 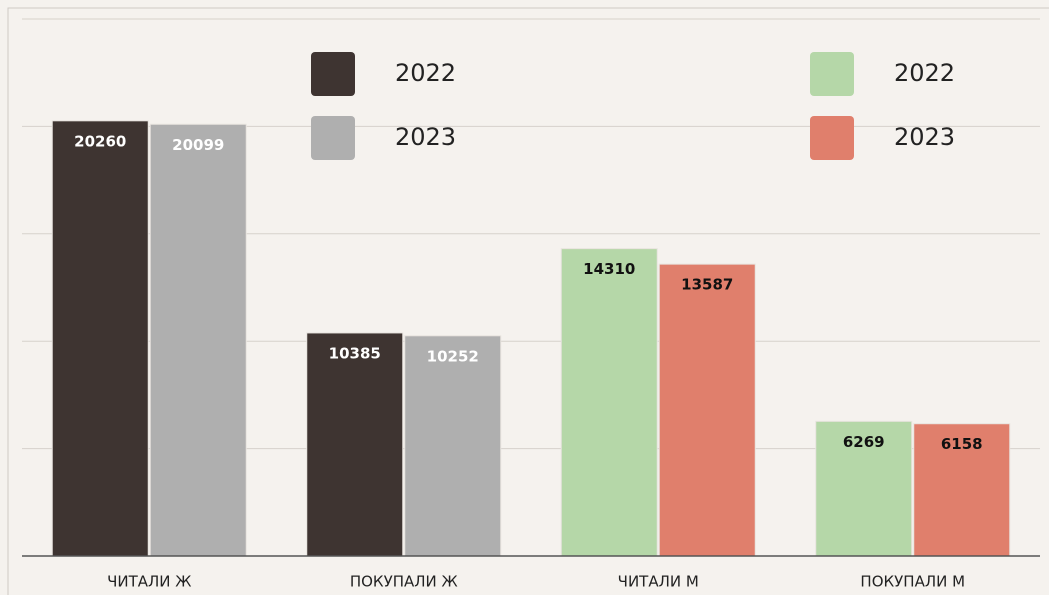 What do you see at coordinates (355, 353) in the screenshot?
I see `data-label: 10385` at bounding box center [355, 353].